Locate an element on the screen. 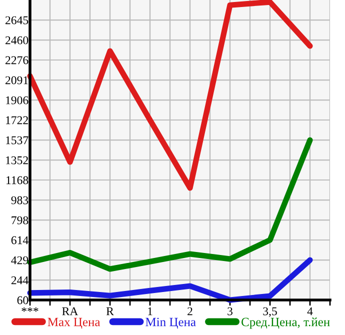 This screenshot has width=345, height=335. y-tick-label: 2645 is located at coordinates (17, 20).